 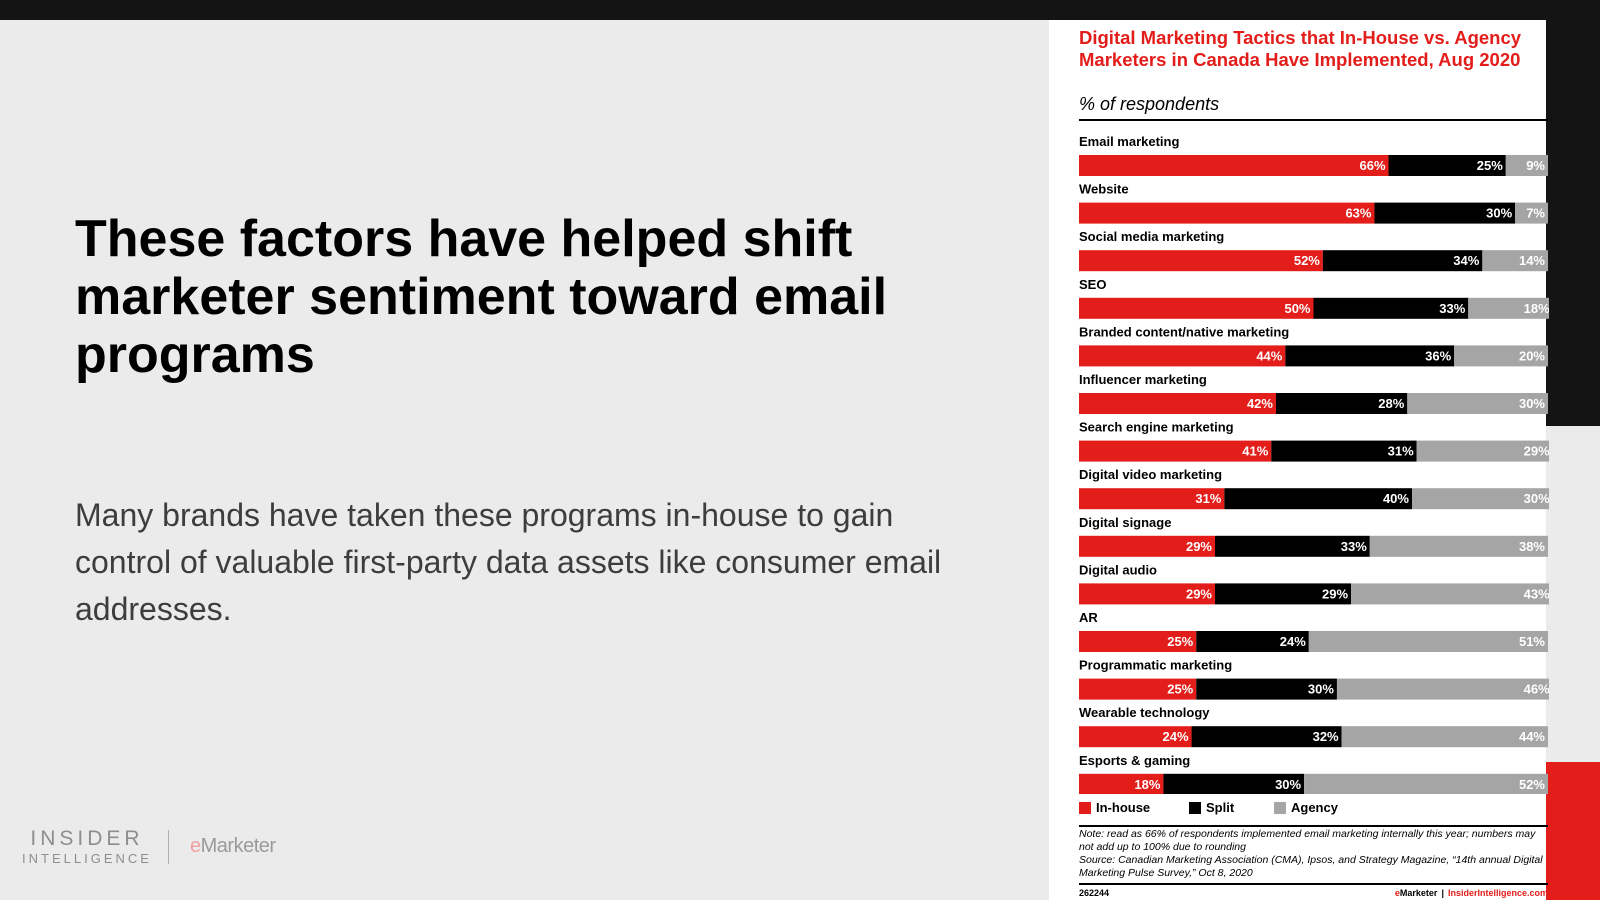 What do you see at coordinates (1532, 546) in the screenshot?
I see `data-label-agency: 38%` at bounding box center [1532, 546].